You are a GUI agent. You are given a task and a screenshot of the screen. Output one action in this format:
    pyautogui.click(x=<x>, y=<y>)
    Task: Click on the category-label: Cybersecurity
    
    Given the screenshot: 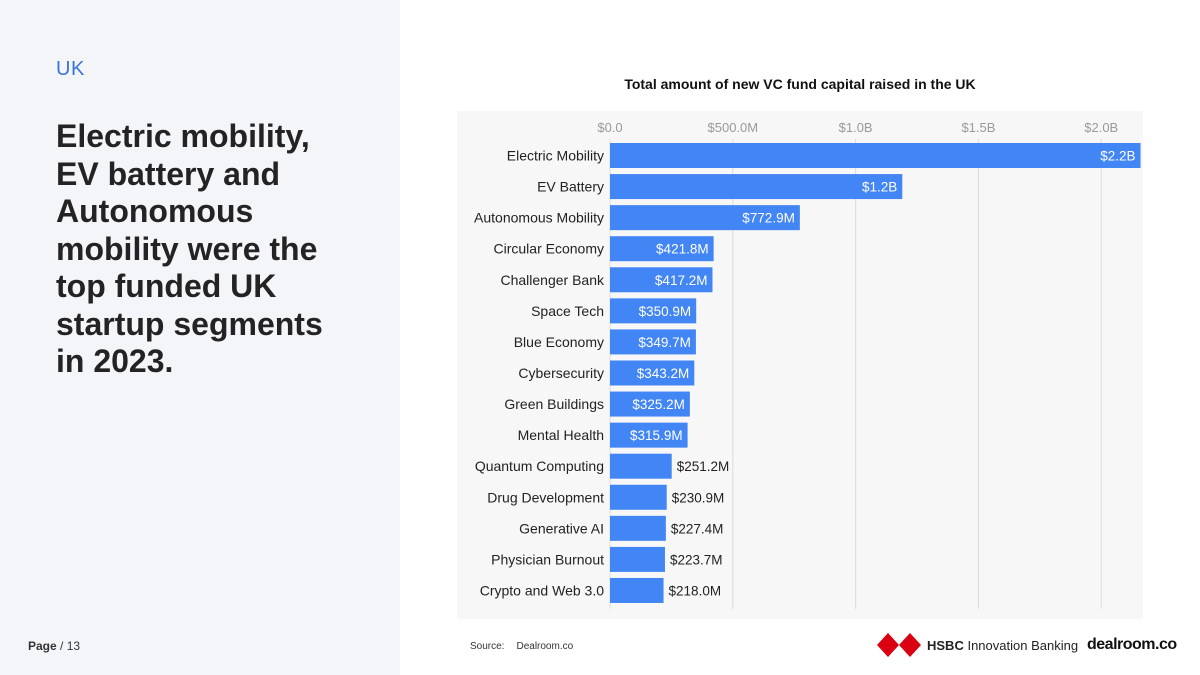 What is the action you would take?
    pyautogui.click(x=561, y=373)
    